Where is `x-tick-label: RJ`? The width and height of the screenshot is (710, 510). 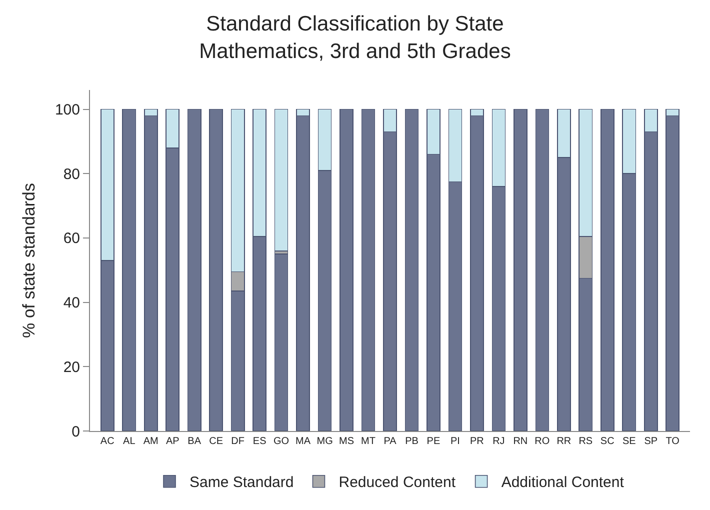
x-tick-label: RJ is located at coordinates (498, 441).